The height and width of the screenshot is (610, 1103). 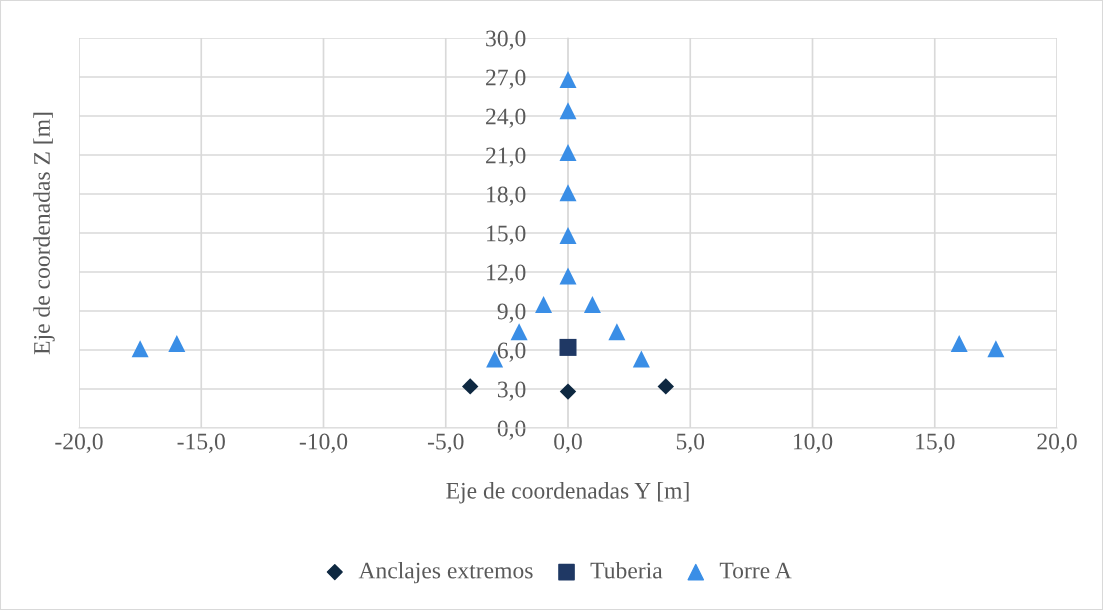 What do you see at coordinates (690, 443) in the screenshot?
I see `x-tick-label: 5,0` at bounding box center [690, 443].